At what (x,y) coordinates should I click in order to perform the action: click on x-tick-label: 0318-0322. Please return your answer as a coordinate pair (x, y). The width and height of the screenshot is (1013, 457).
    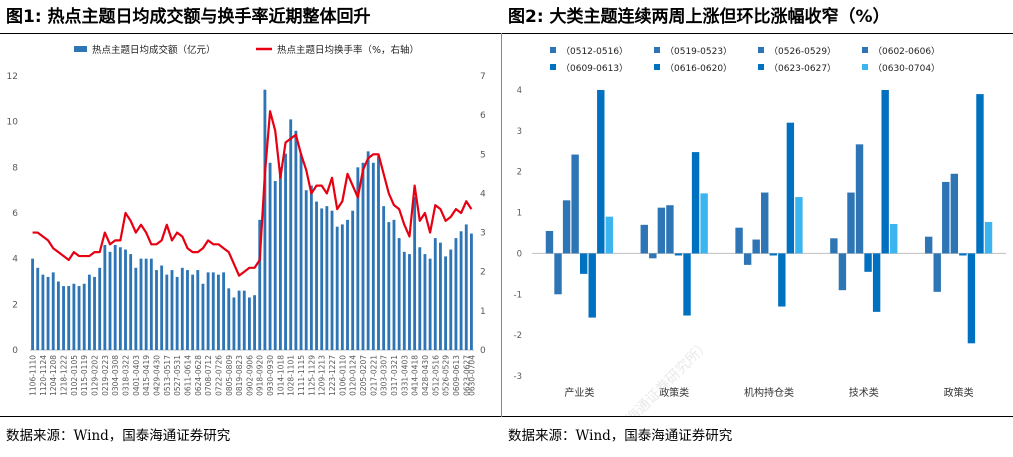
    Looking at the image, I should click on (126, 375).